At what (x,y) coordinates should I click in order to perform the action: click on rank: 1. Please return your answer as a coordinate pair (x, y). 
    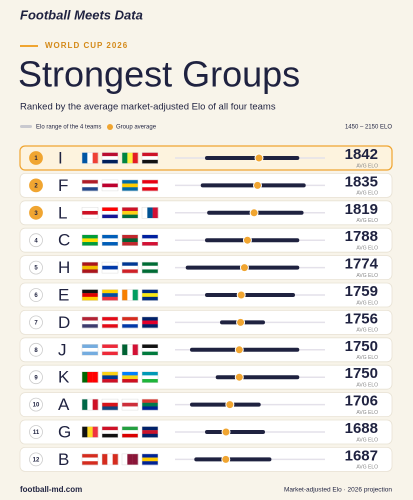
    Looking at the image, I should click on (36, 159).